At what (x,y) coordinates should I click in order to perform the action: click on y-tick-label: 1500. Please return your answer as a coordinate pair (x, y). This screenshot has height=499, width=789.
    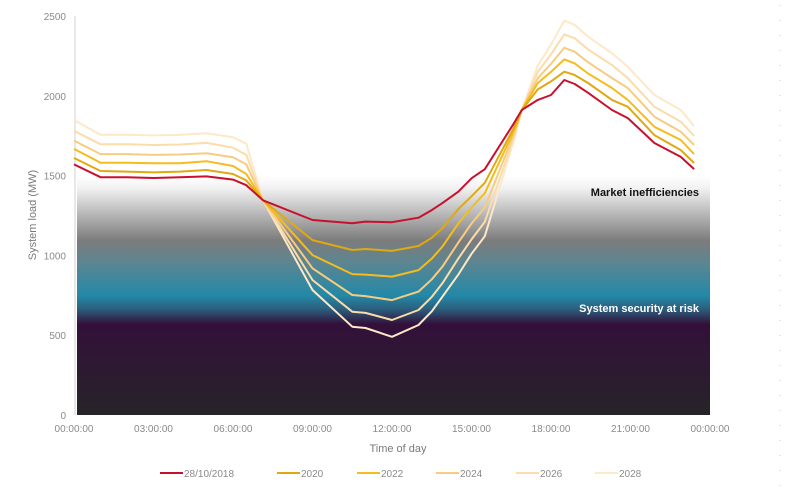
    Looking at the image, I should click on (55, 177).